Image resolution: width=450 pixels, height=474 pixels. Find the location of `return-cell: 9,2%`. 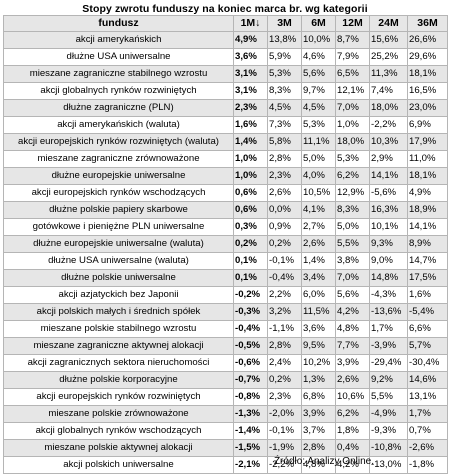

return-cell: 9,2% is located at coordinates (388, 380).